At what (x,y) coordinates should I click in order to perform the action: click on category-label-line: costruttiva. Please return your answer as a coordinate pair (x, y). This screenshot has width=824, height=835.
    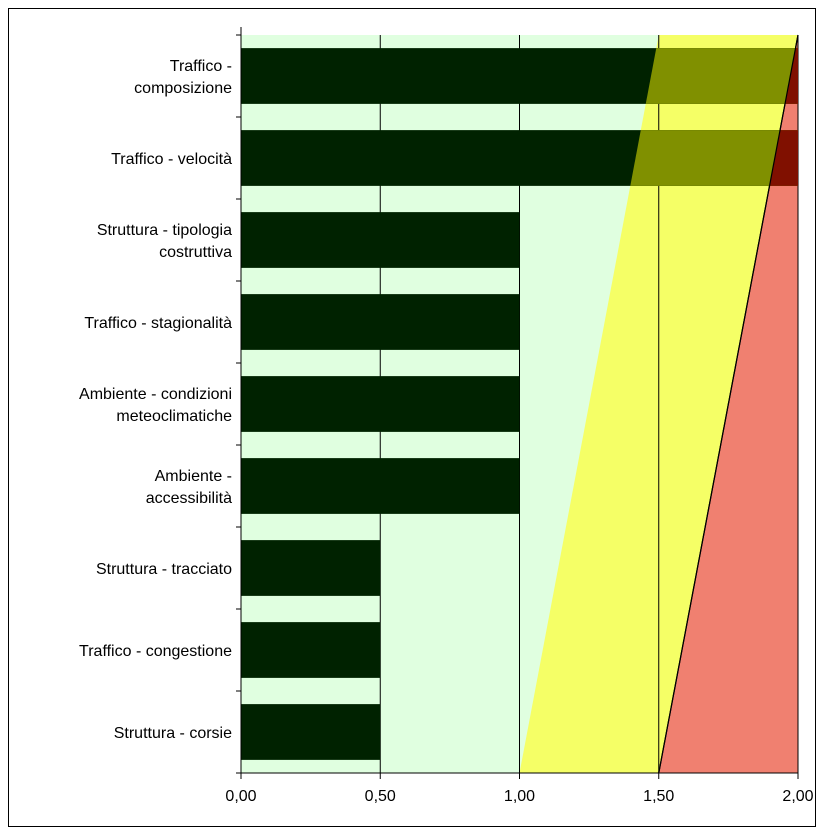
    Looking at the image, I should click on (195, 252).